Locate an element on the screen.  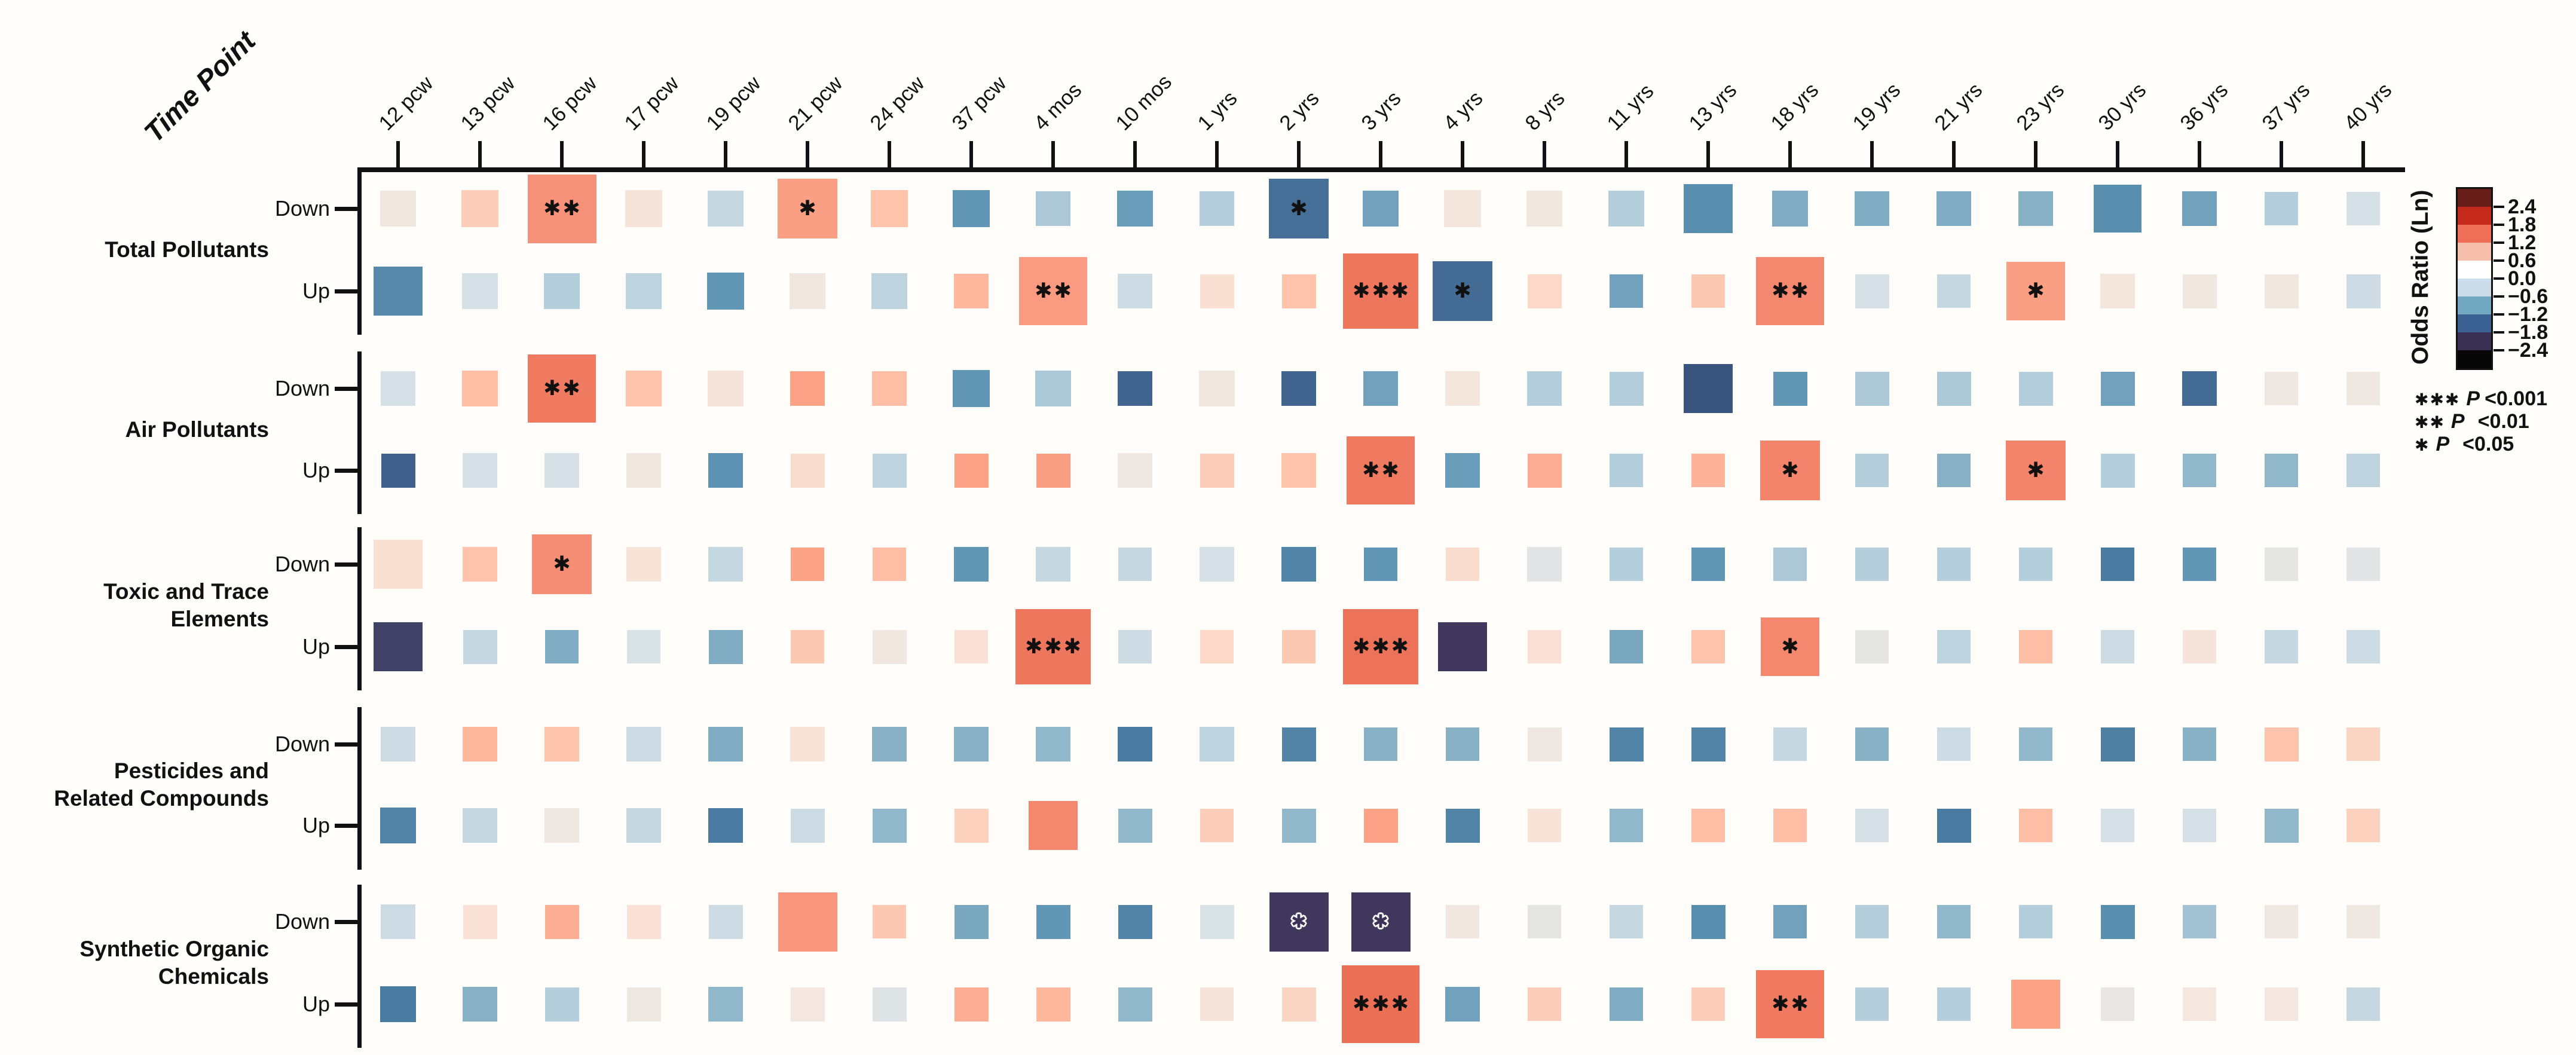
significance-stars: ✱✱✱ is located at coordinates (1382, 291).